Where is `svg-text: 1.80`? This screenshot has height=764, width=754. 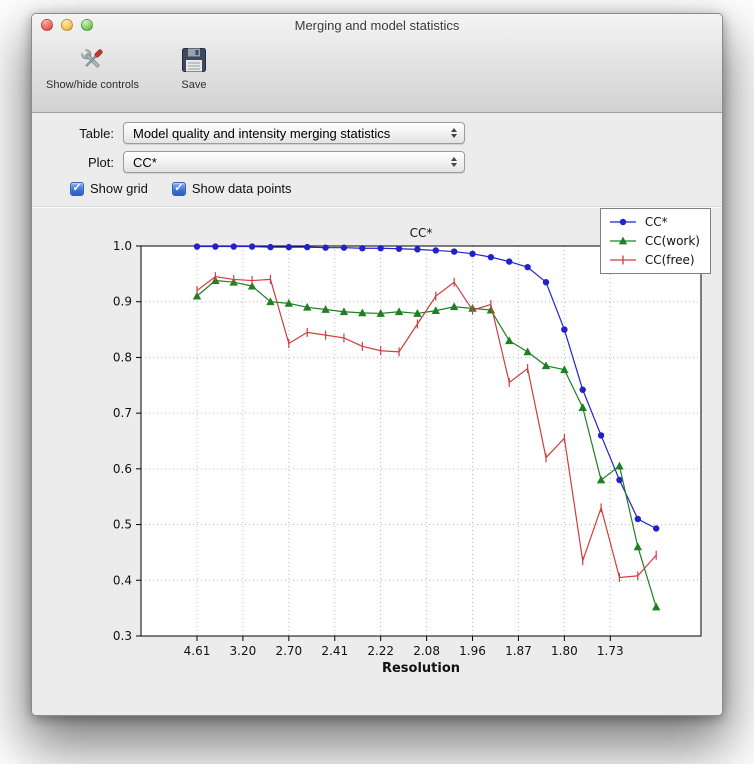
svg-text: 1.80 is located at coordinates (564, 651).